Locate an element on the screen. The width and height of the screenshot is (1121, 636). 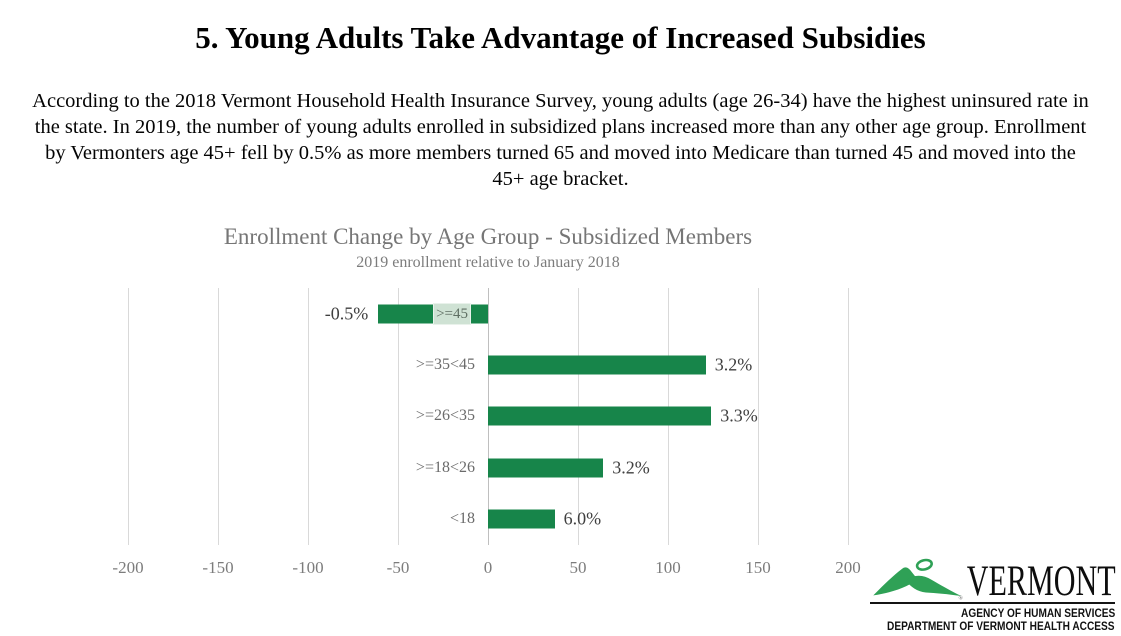
registered-mark: ® is located at coordinates (960, 598).